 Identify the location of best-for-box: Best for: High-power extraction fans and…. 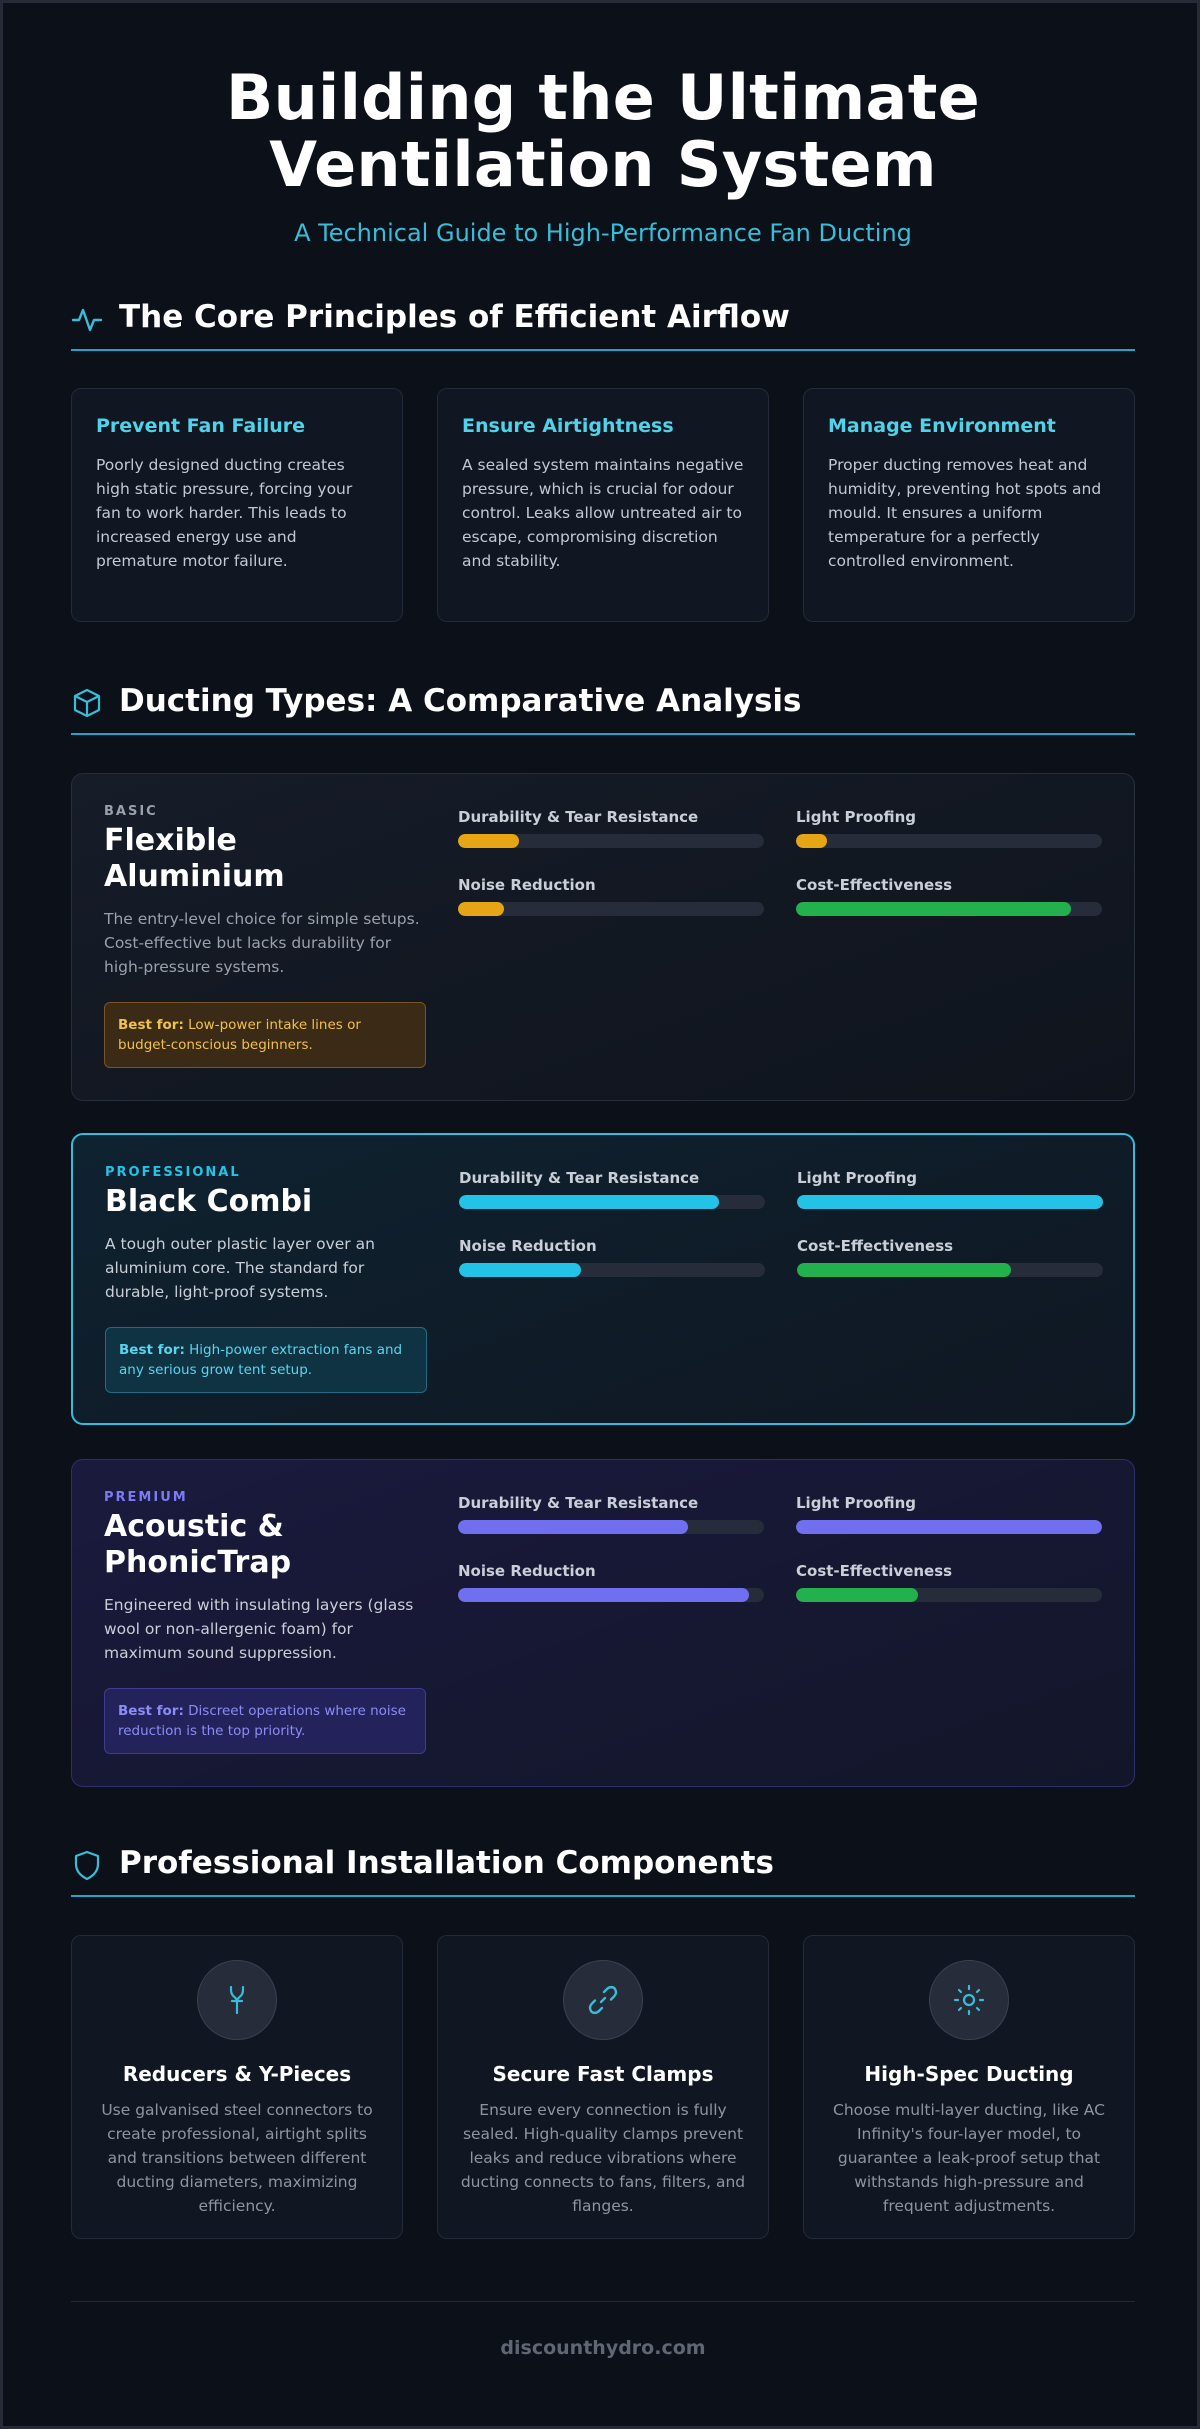
(266, 1360).